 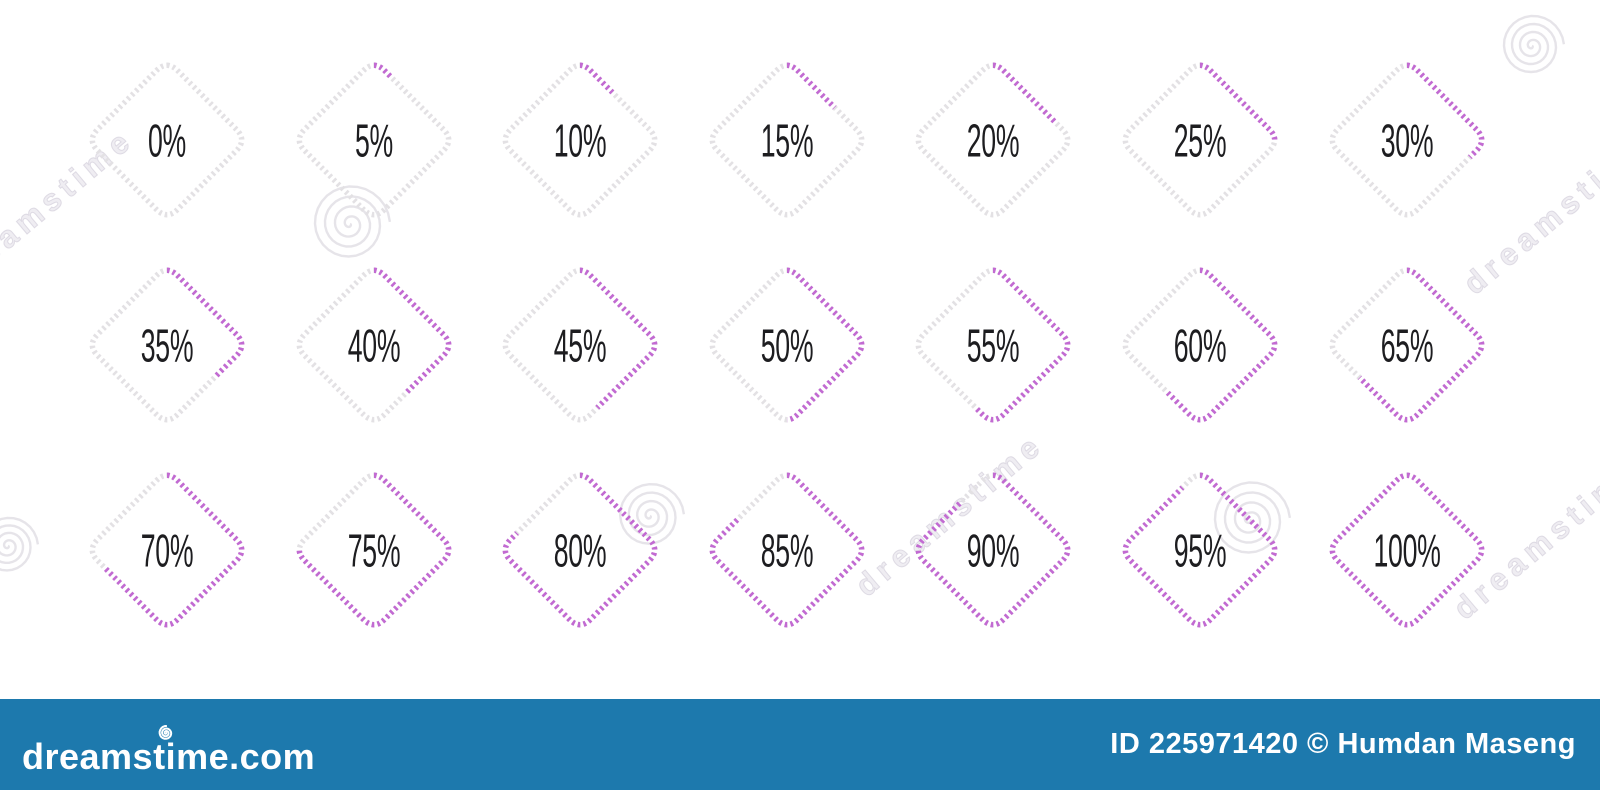 I want to click on rhombus-progress-65: 65%, so click(x=1407, y=345).